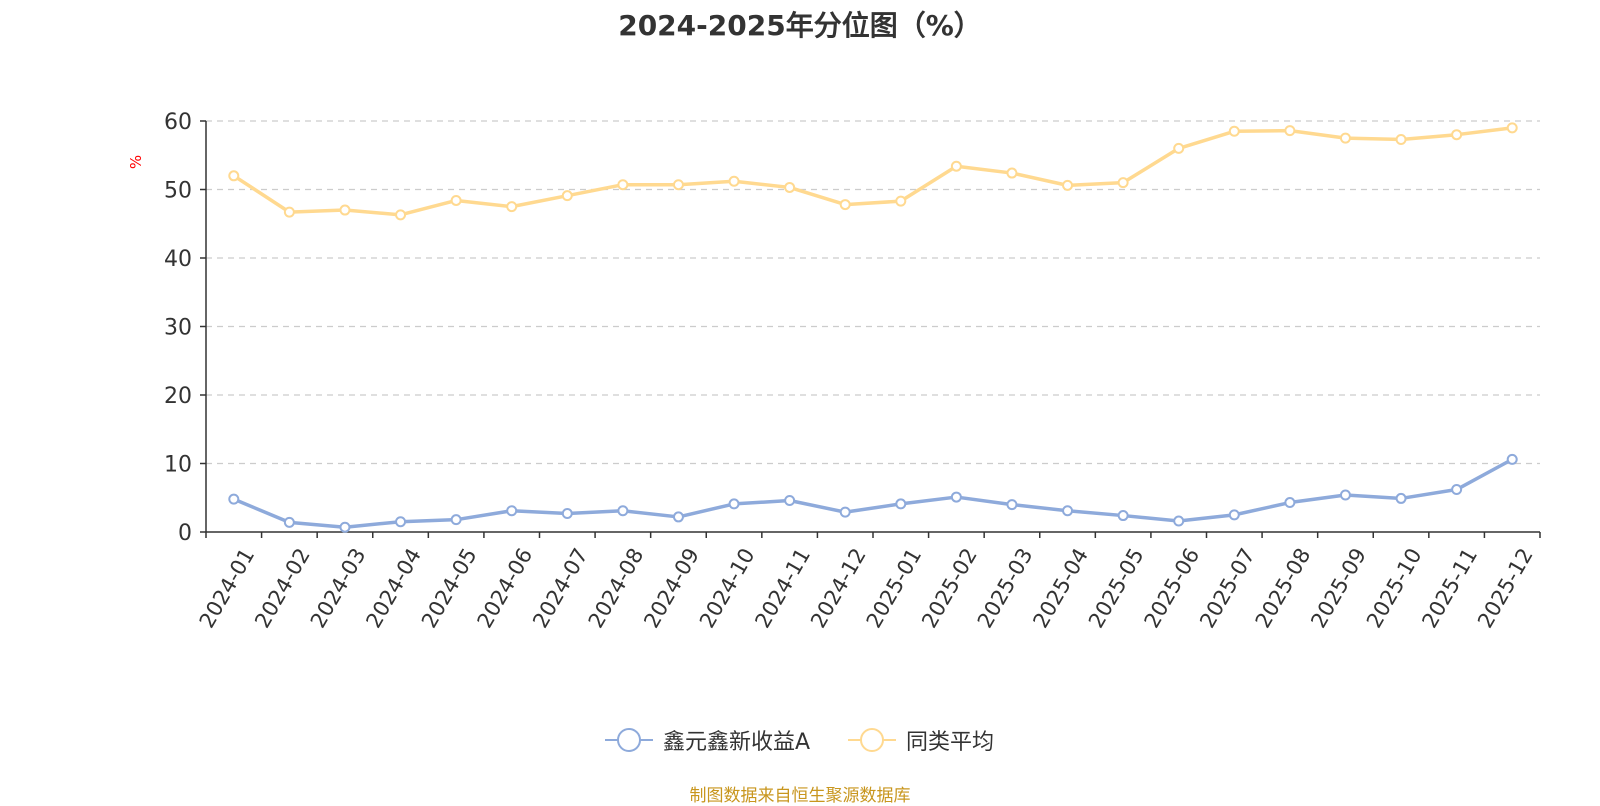  I want to click on y-tick-label: 50, so click(178, 191).